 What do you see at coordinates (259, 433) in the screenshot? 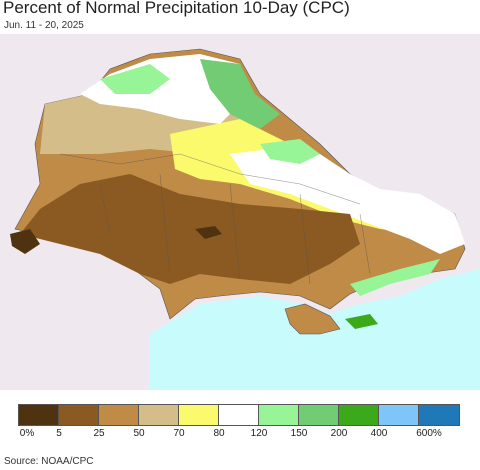
I see `legend-tick-label: 120` at bounding box center [259, 433].